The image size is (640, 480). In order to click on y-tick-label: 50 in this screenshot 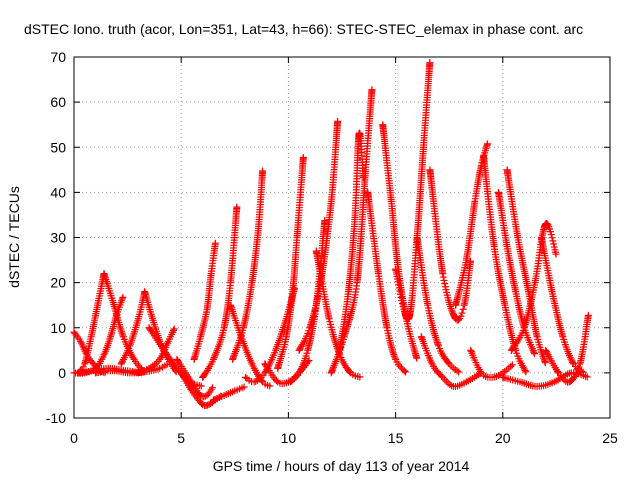, I will do `click(58, 147)`.